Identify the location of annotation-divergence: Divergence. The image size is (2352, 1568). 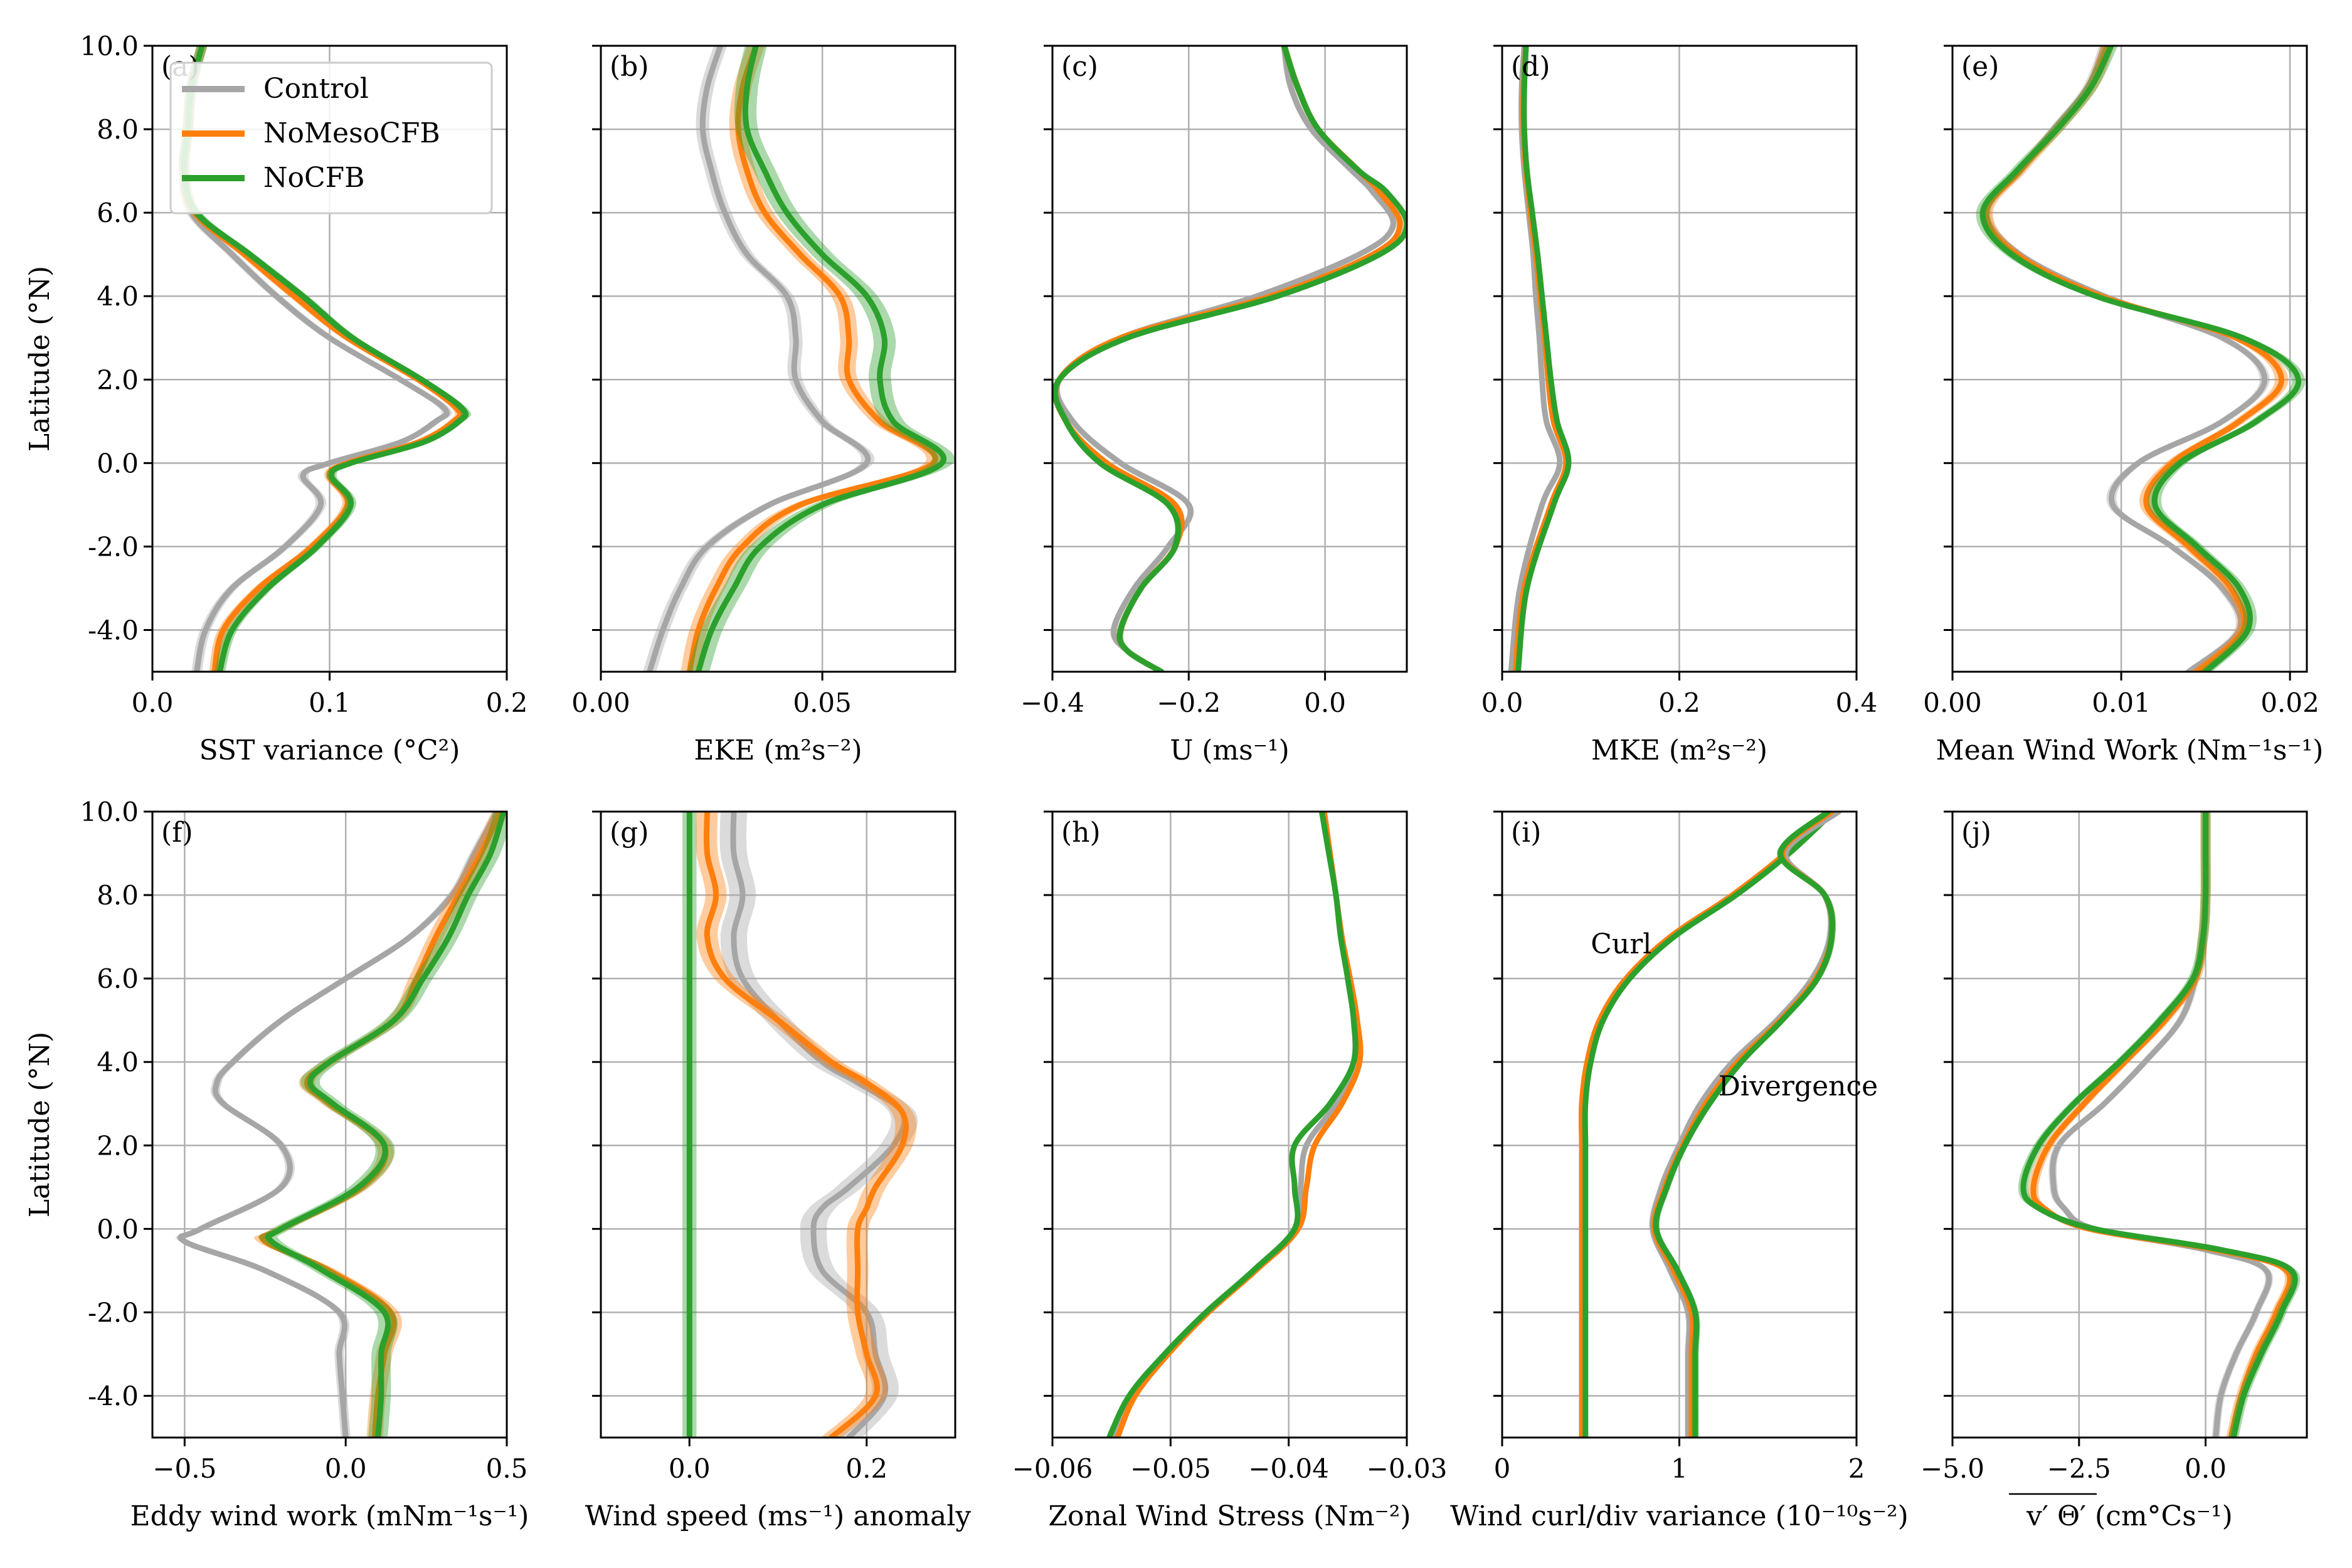
(1799, 1086).